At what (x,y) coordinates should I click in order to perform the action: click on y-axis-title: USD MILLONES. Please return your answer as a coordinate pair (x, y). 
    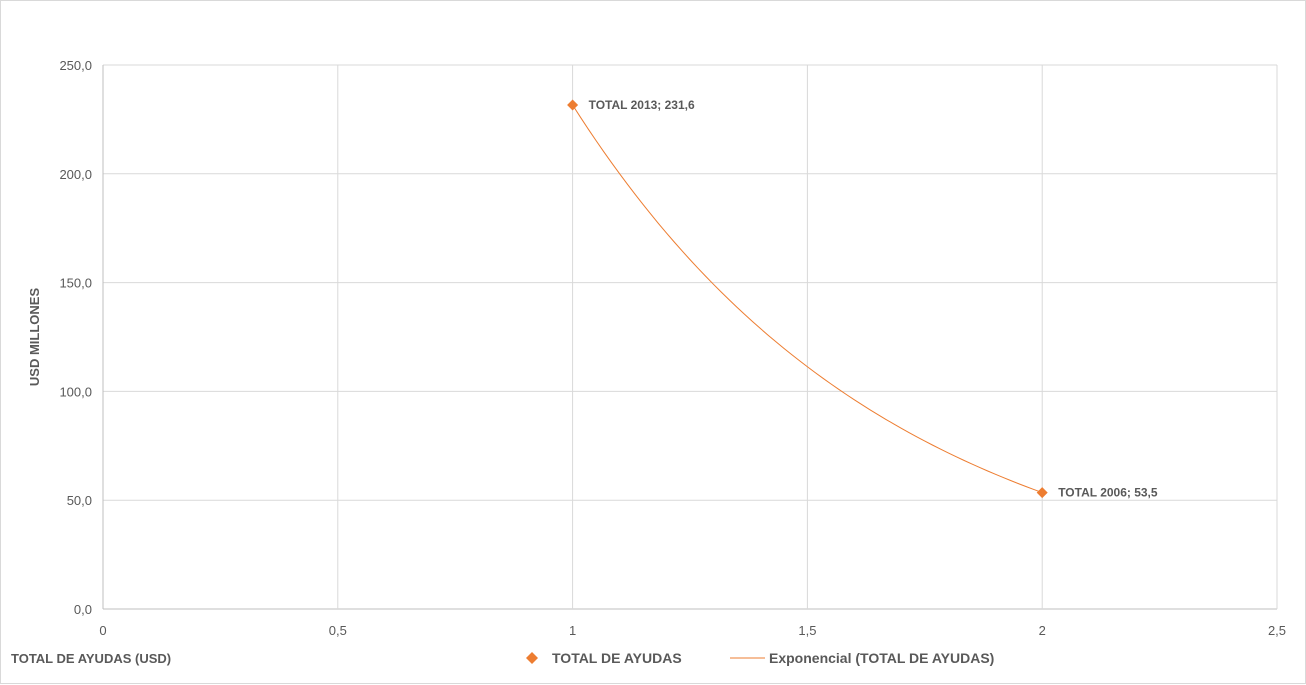
    Looking at the image, I should click on (34, 337).